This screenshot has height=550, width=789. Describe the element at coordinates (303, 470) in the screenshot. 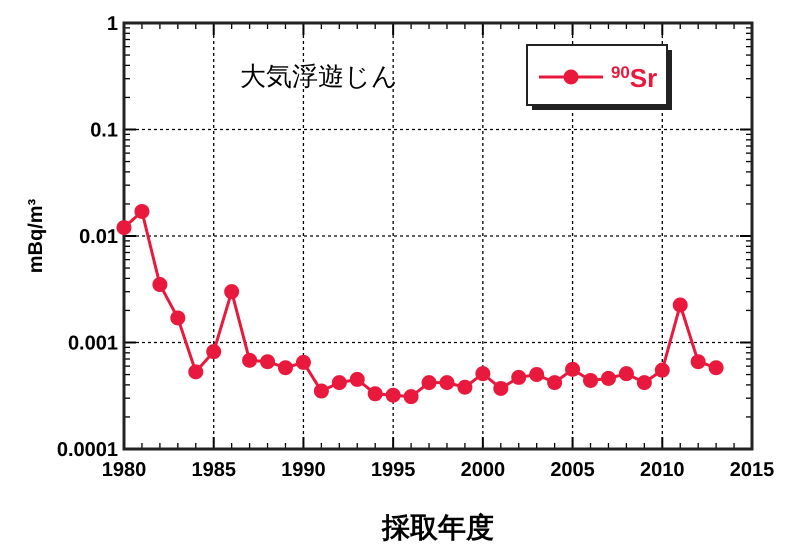

I see `x-tick-label: 1990` at that location.